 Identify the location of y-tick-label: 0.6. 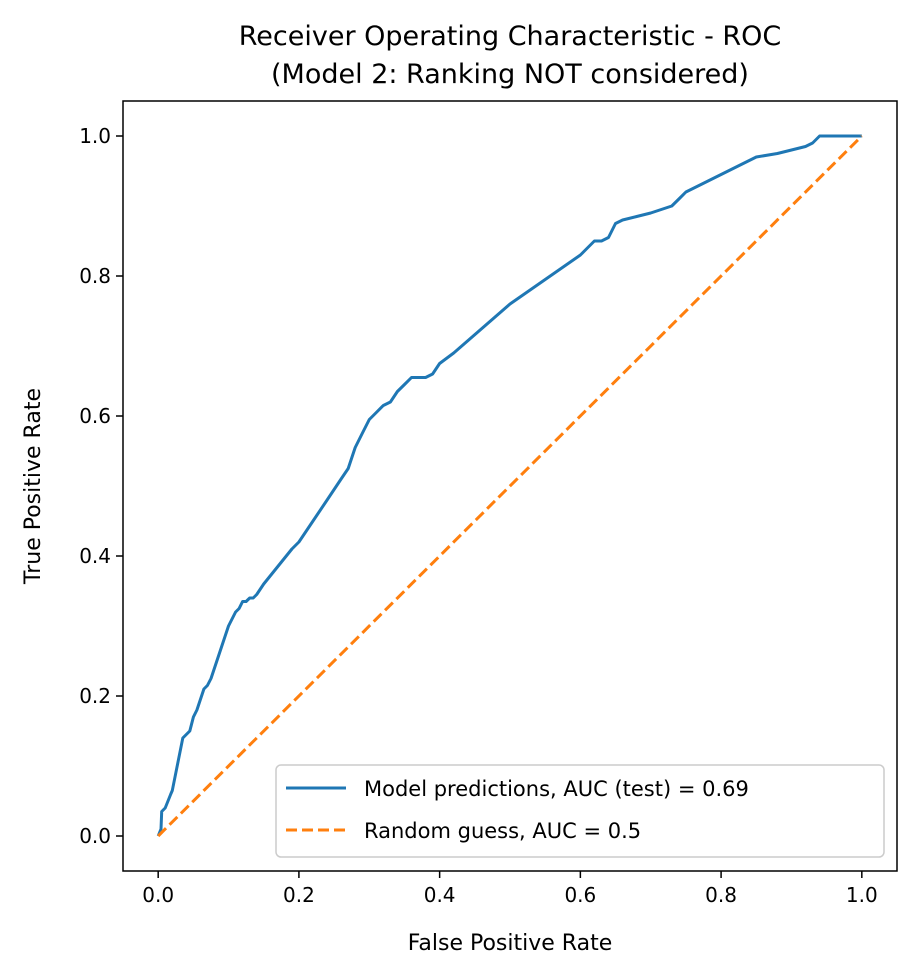
(95, 416).